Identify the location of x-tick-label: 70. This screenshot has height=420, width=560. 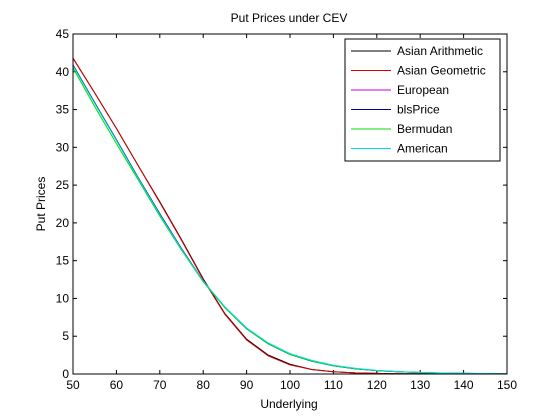
(160, 385).